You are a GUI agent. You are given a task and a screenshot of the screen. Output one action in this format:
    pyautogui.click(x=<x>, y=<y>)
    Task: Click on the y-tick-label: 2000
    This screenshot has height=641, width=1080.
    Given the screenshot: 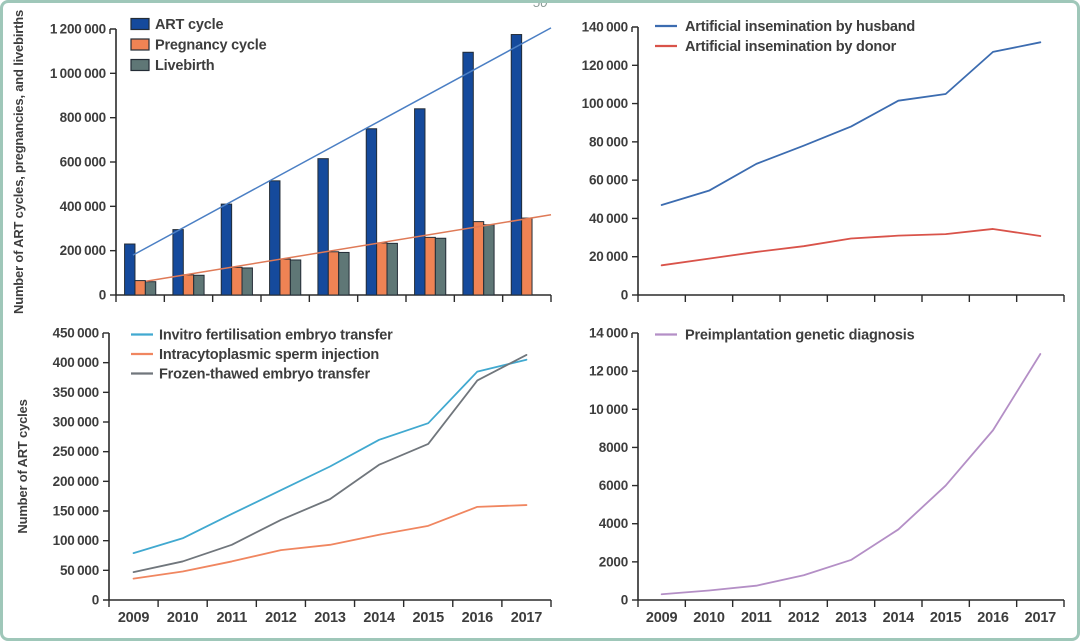 What is the action you would take?
    pyautogui.click(x=613, y=561)
    